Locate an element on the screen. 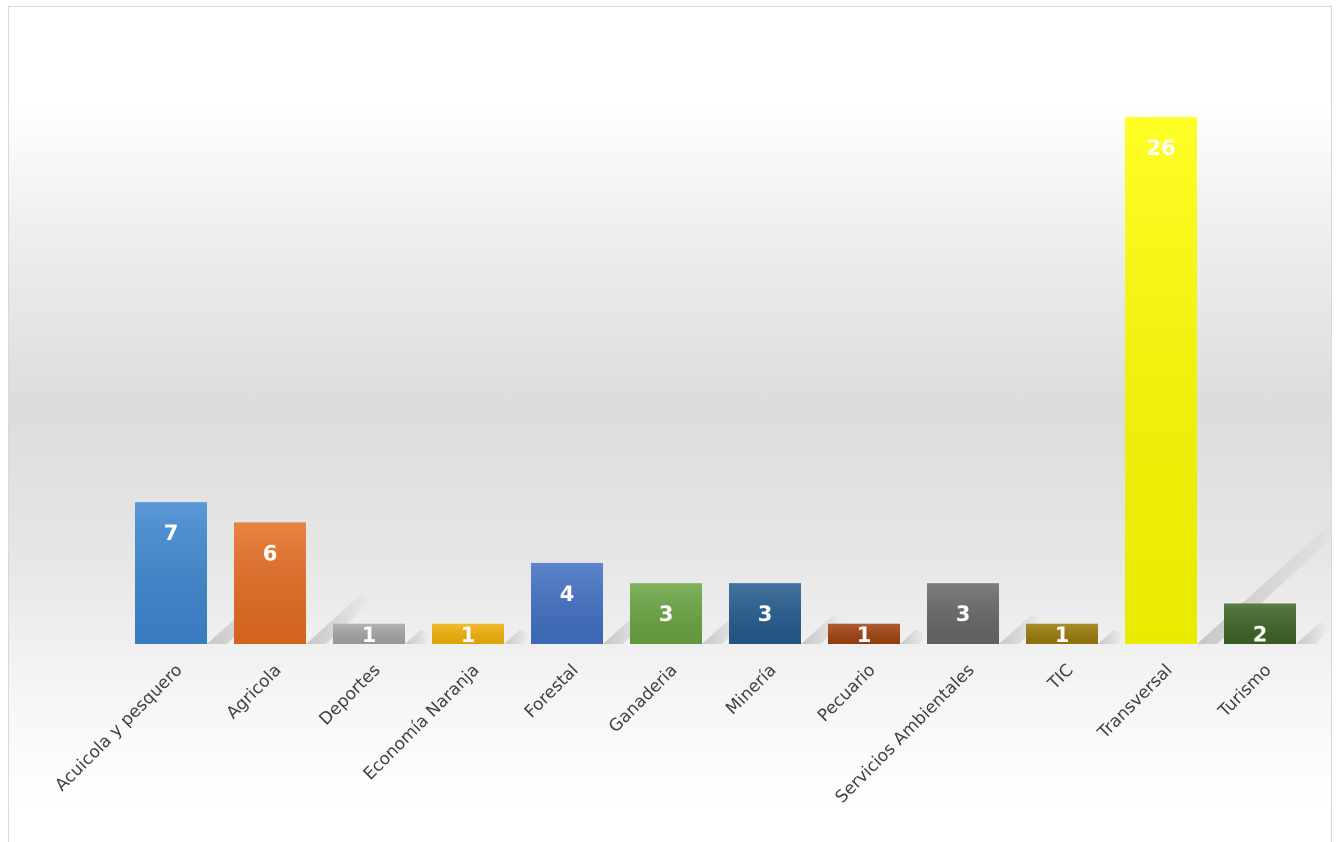 This screenshot has height=842, width=1338. data-label: 7 is located at coordinates (171, 533).